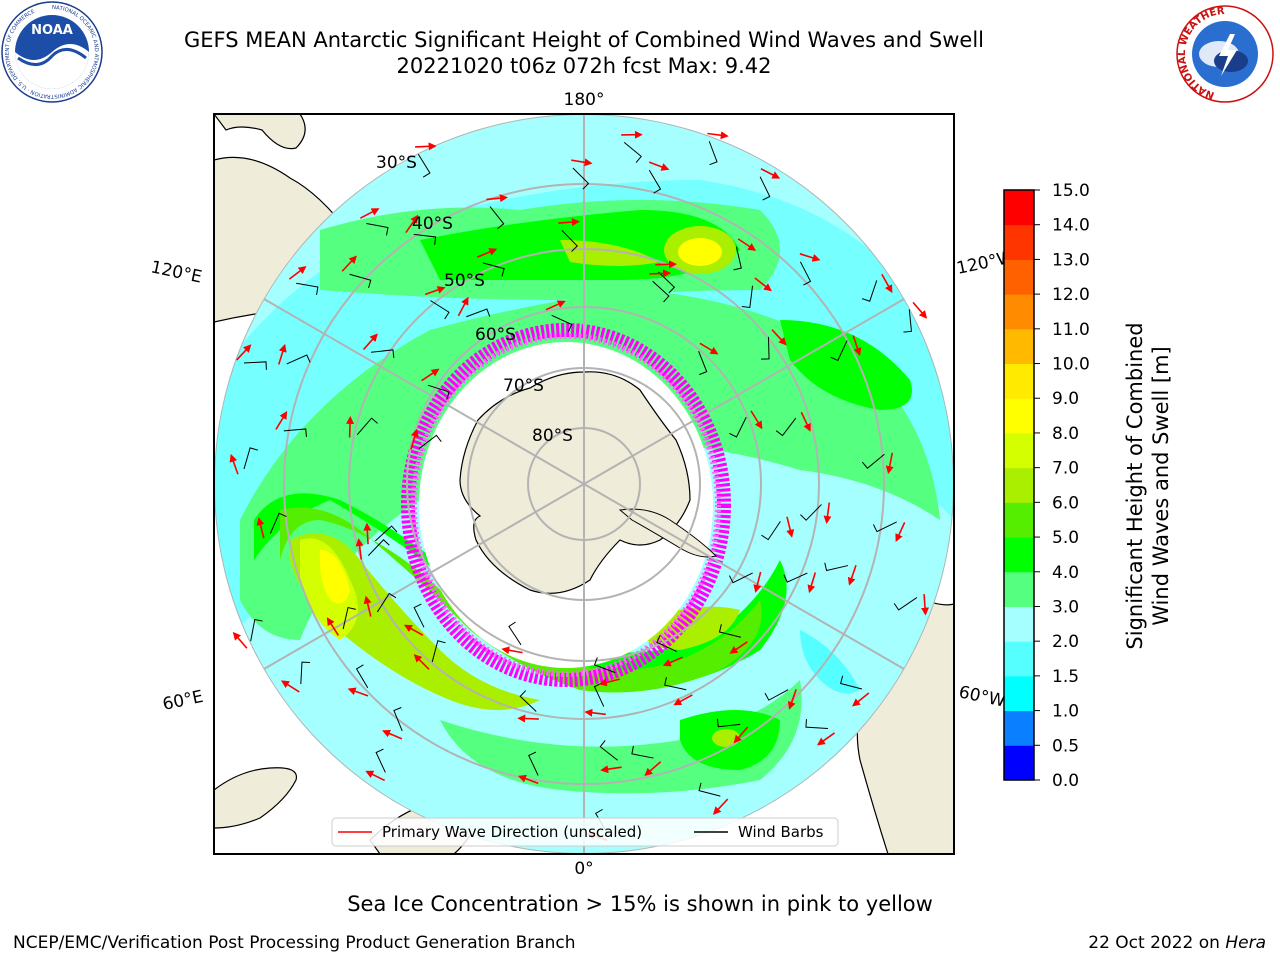 The image size is (1280, 960). Describe the element at coordinates (1135, 486) in the screenshot. I see `colorbar-label-line1: Significant Height of Combined` at that location.